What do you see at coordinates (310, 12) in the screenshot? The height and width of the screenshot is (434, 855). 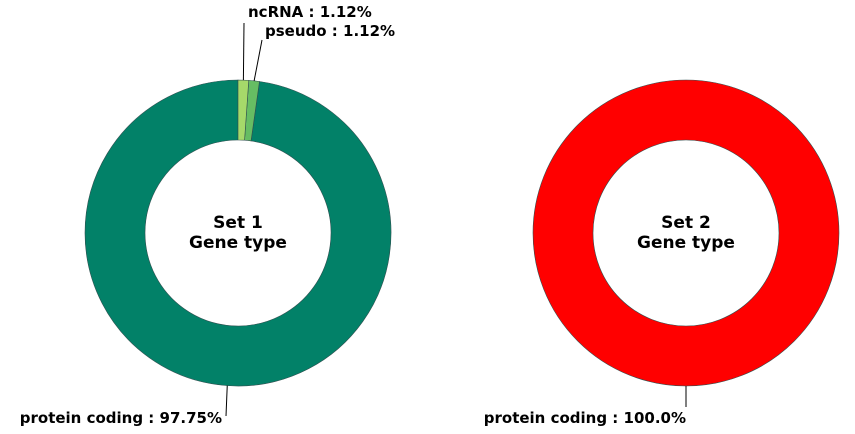 I see `slice-label: ncRNA : 1.12%` at bounding box center [310, 12].